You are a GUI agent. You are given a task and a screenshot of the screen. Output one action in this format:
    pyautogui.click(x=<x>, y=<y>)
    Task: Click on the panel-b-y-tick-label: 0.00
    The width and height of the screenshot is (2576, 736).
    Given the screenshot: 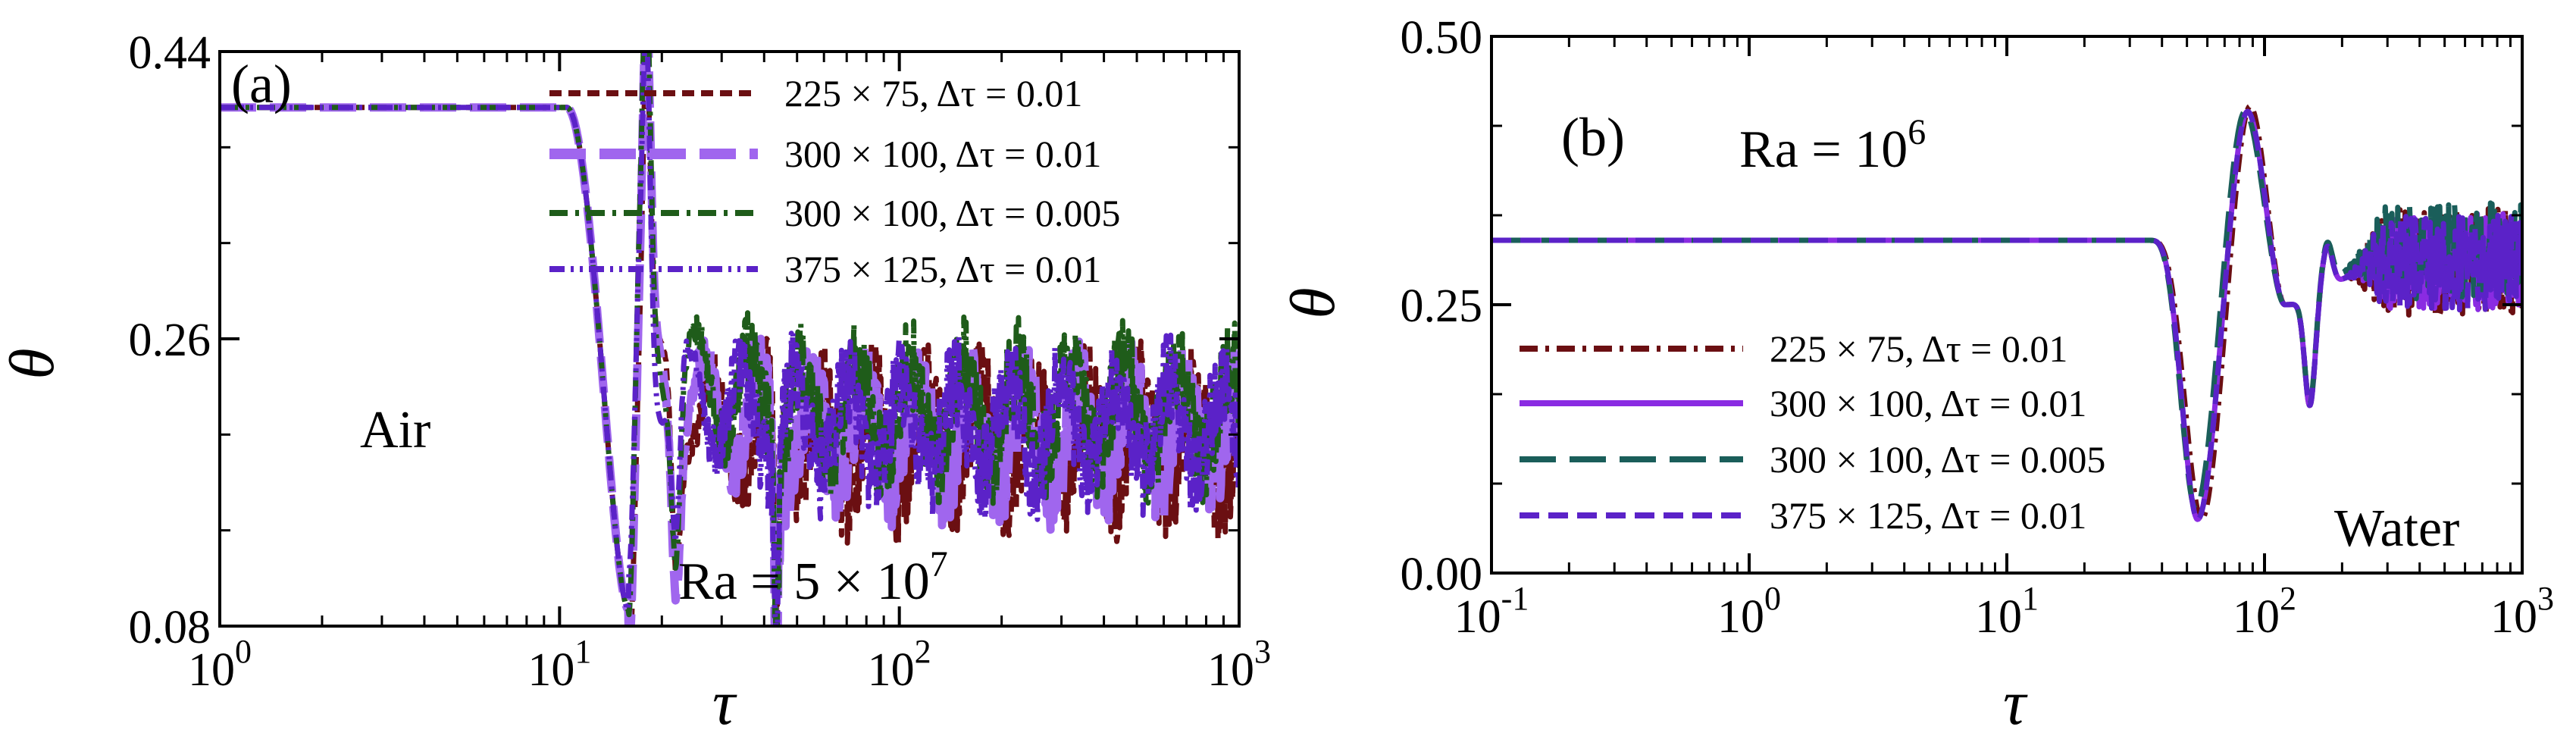 What is the action you would take?
    pyautogui.click(x=1442, y=574)
    